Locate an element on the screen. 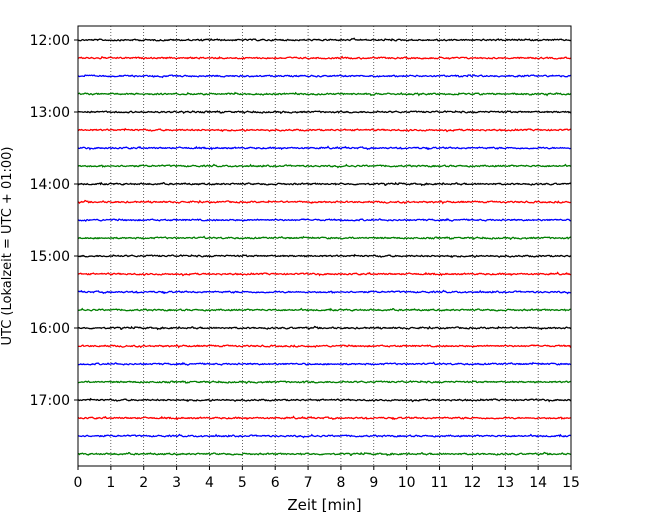  y-tick-label: 16:00 is located at coordinates (50, 329).